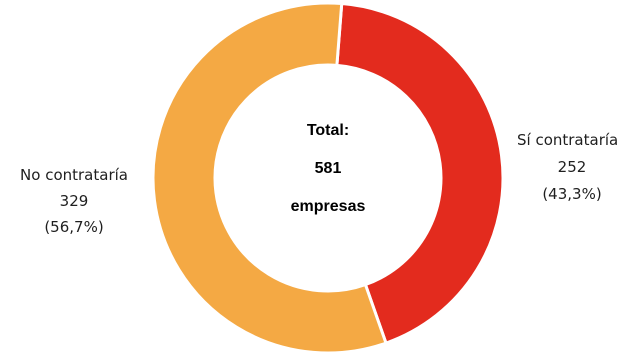  Describe the element at coordinates (571, 194) in the screenshot. I see `slice-label-si-percent: (43,3%)` at that location.